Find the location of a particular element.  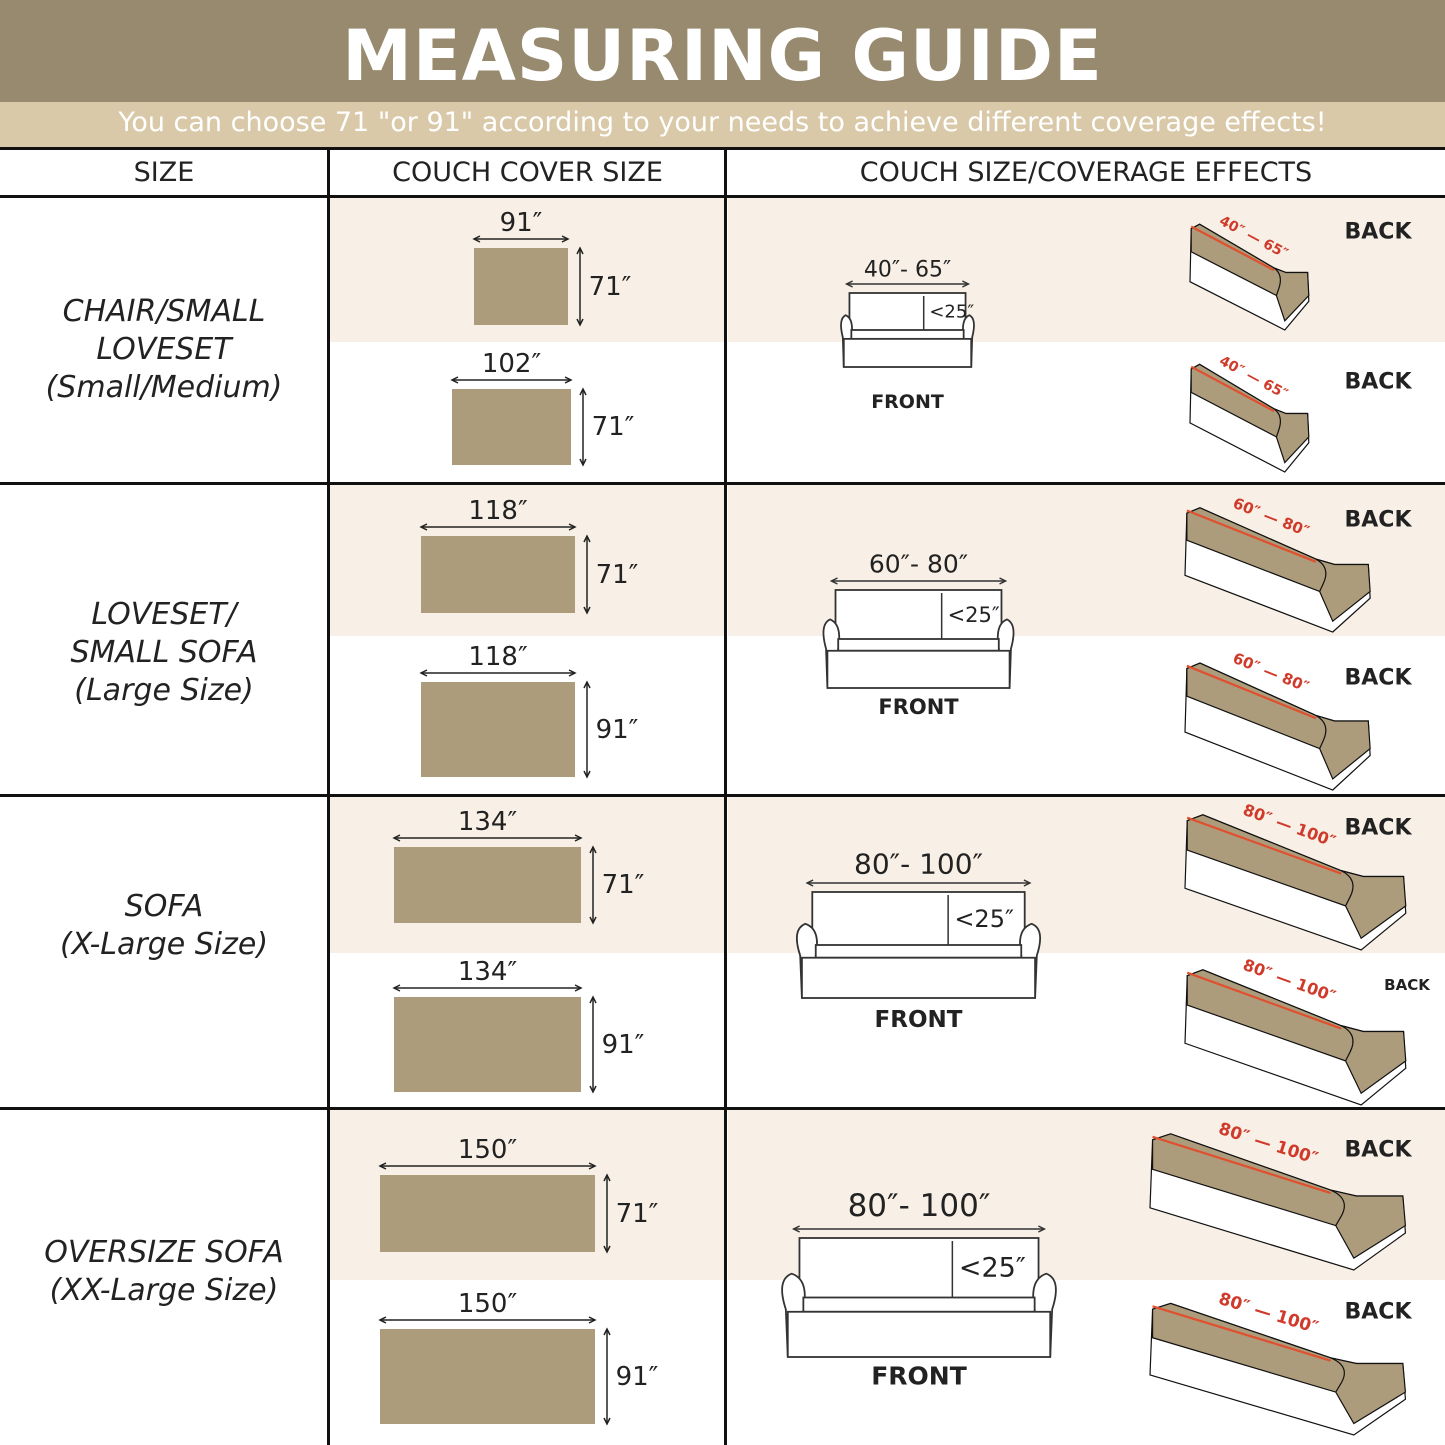

size-label-line: (Small/Medium) is located at coordinates (164, 387).